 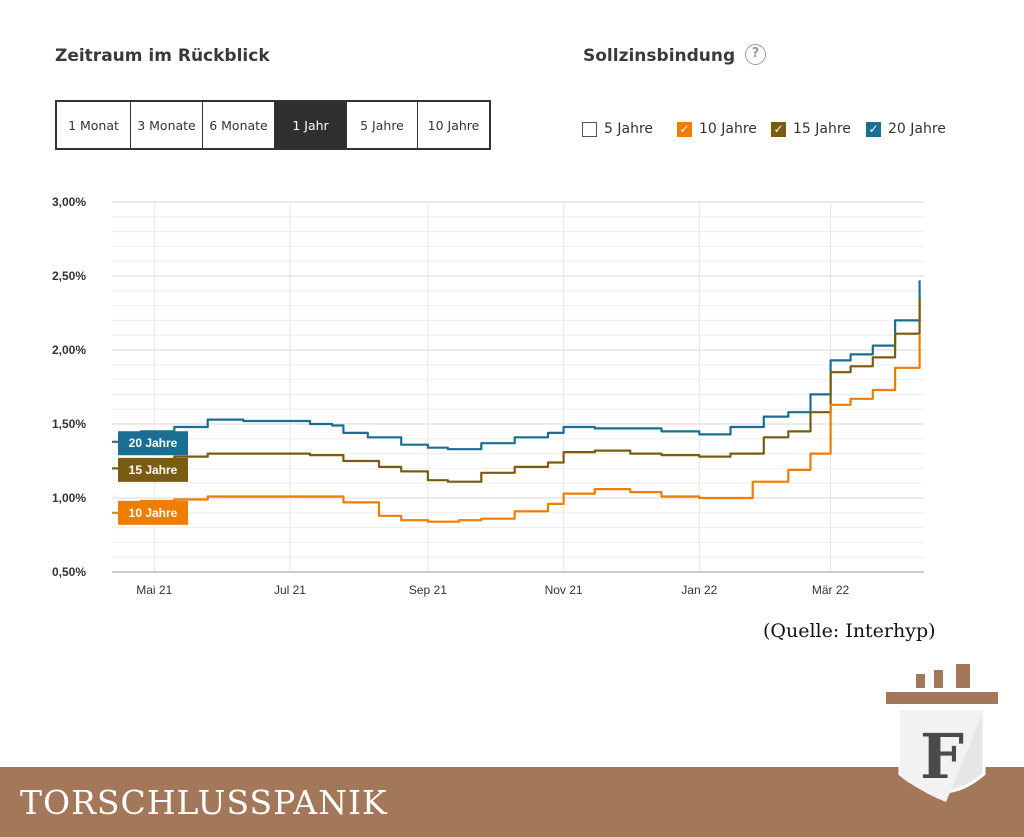 I want to click on y-tick-label: 0,50%, so click(x=69, y=572).